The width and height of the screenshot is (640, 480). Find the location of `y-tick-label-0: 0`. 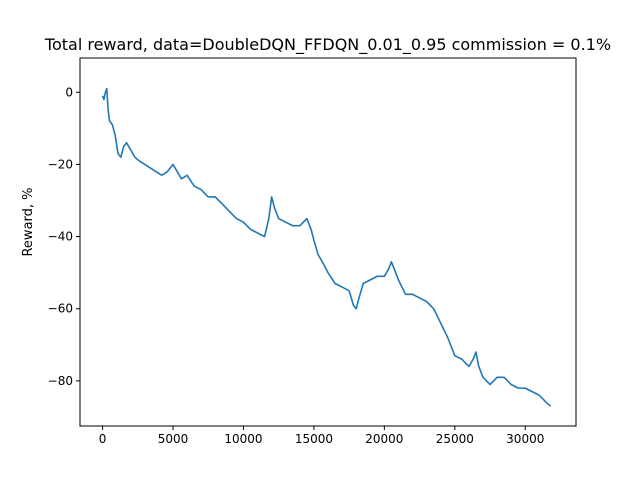

y-tick-label-0: 0 is located at coordinates (69, 92).